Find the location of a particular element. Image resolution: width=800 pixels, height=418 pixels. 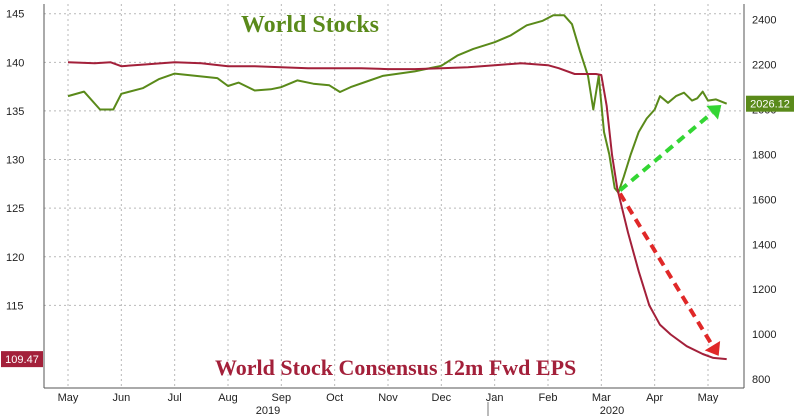

right-tick-label: 800 is located at coordinates (761, 380).